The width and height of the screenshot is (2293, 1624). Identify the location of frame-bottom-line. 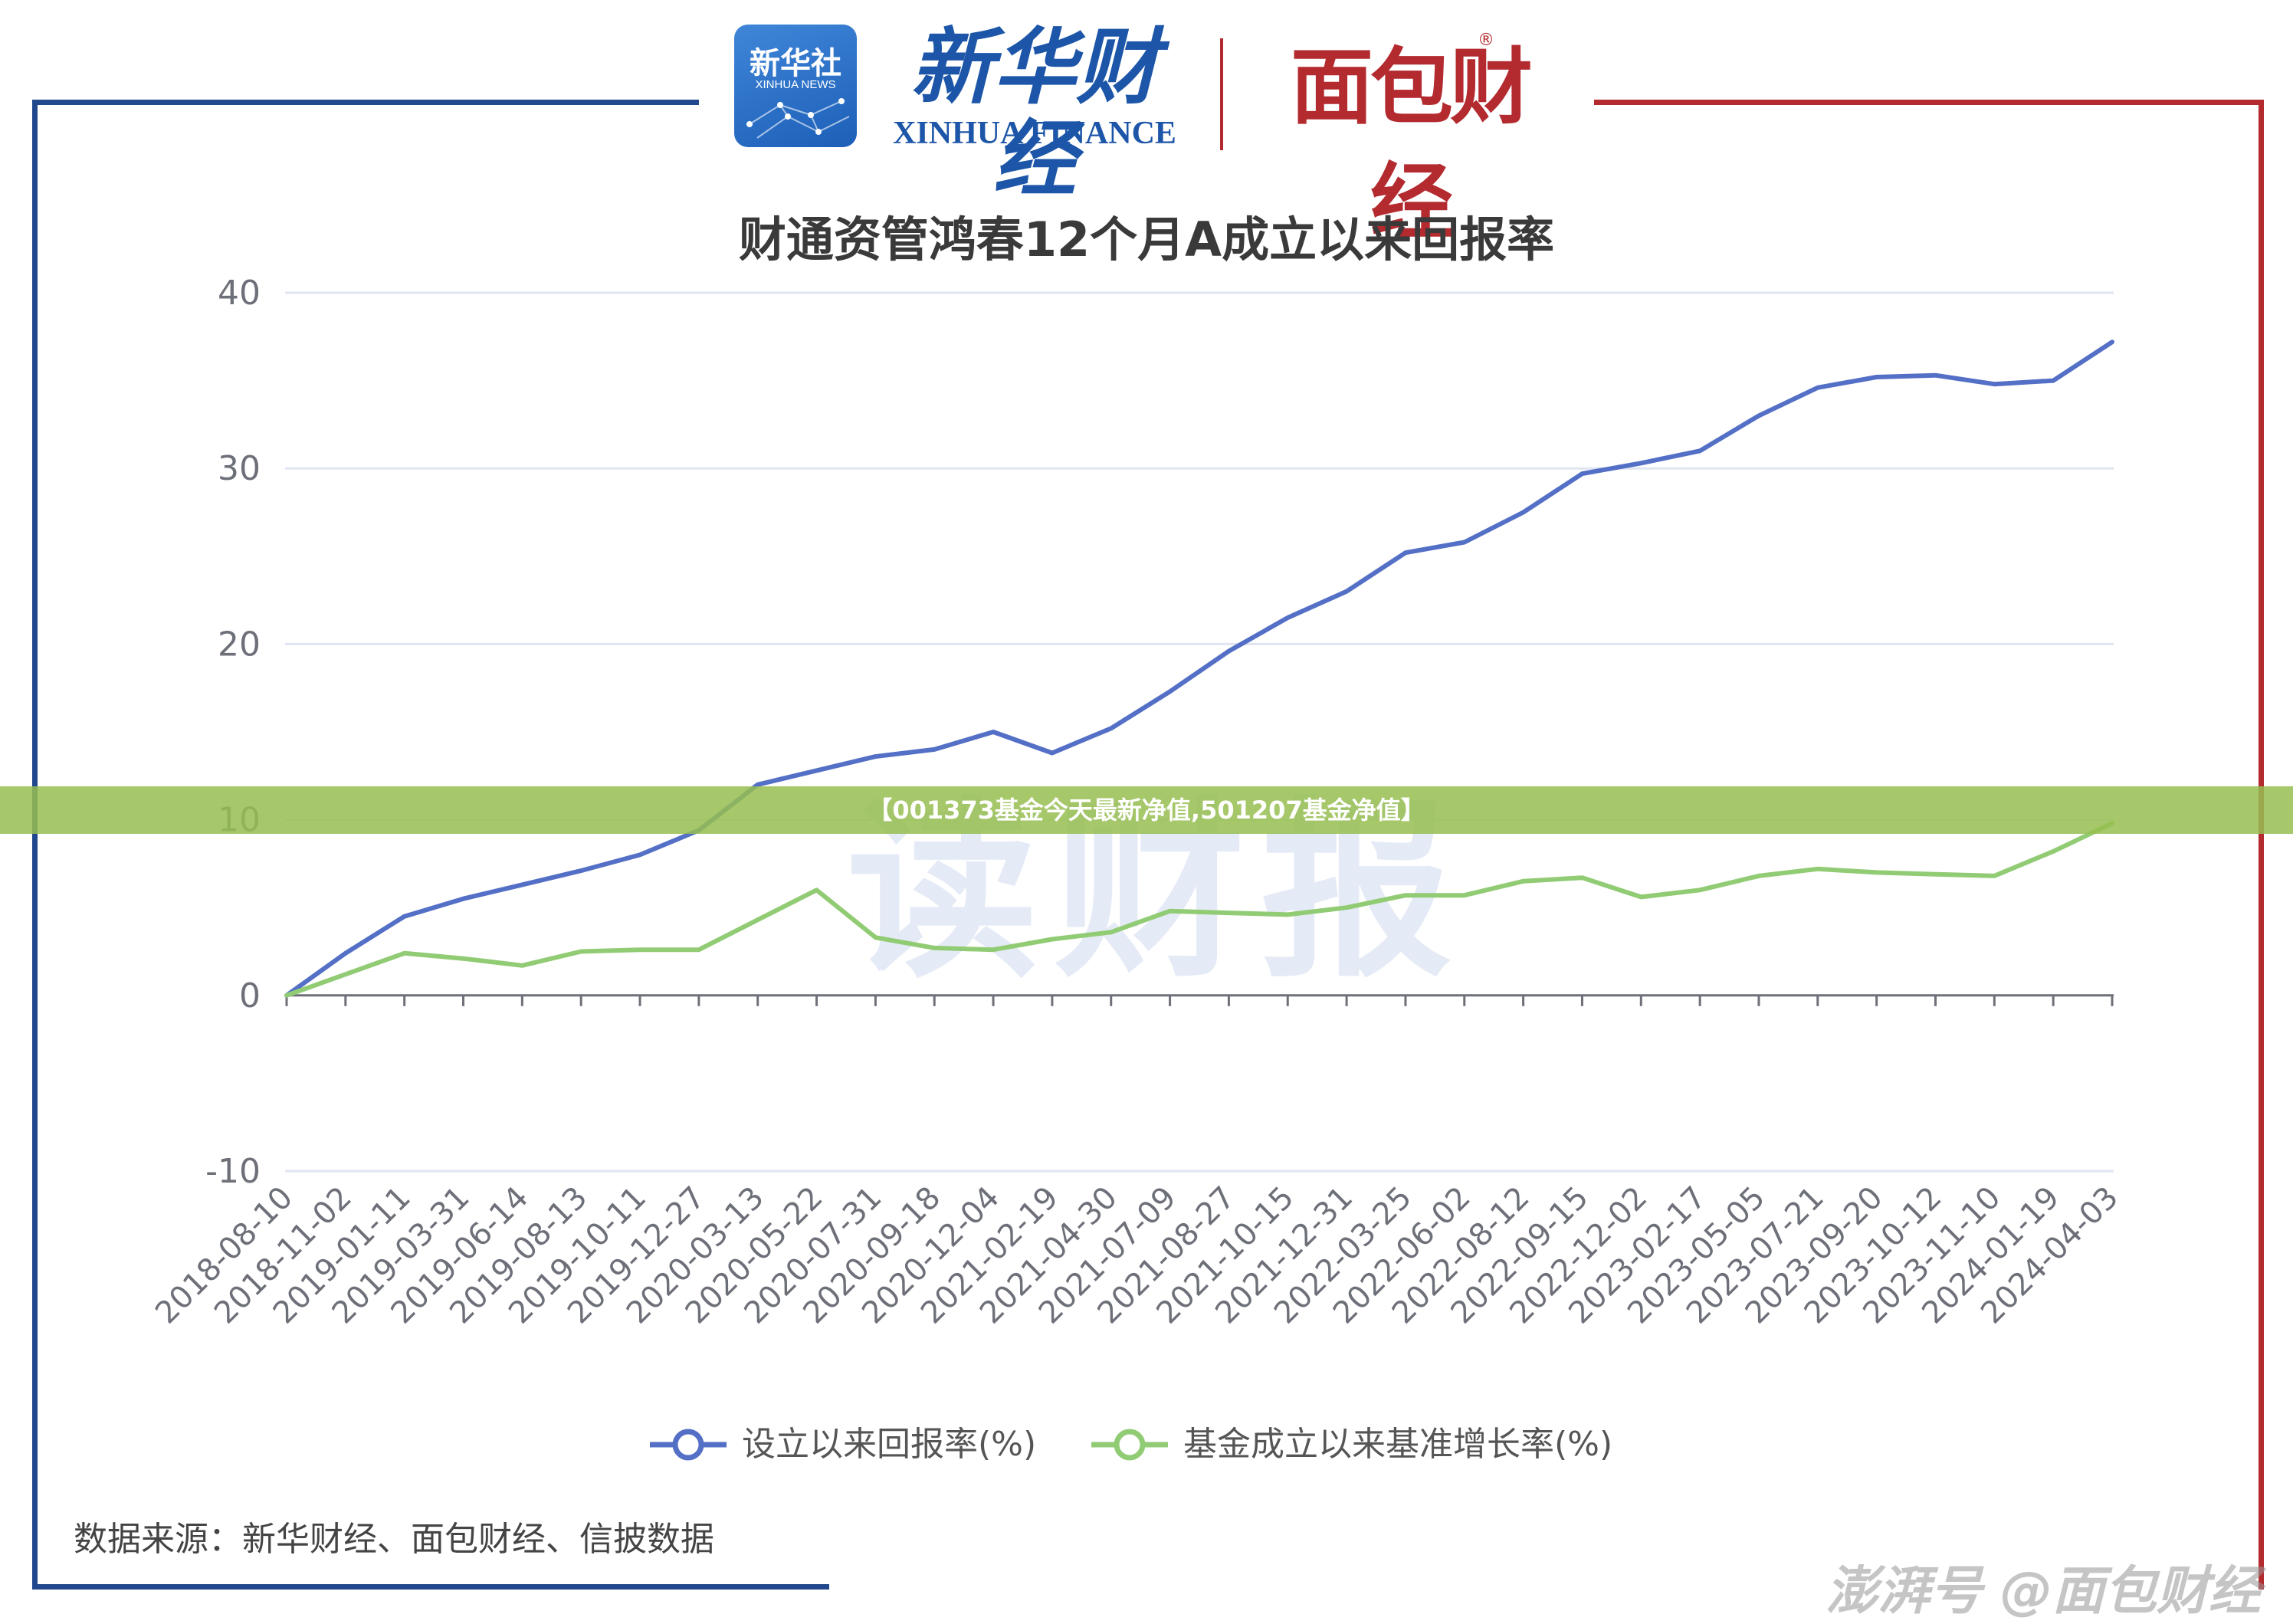
(431, 1587).